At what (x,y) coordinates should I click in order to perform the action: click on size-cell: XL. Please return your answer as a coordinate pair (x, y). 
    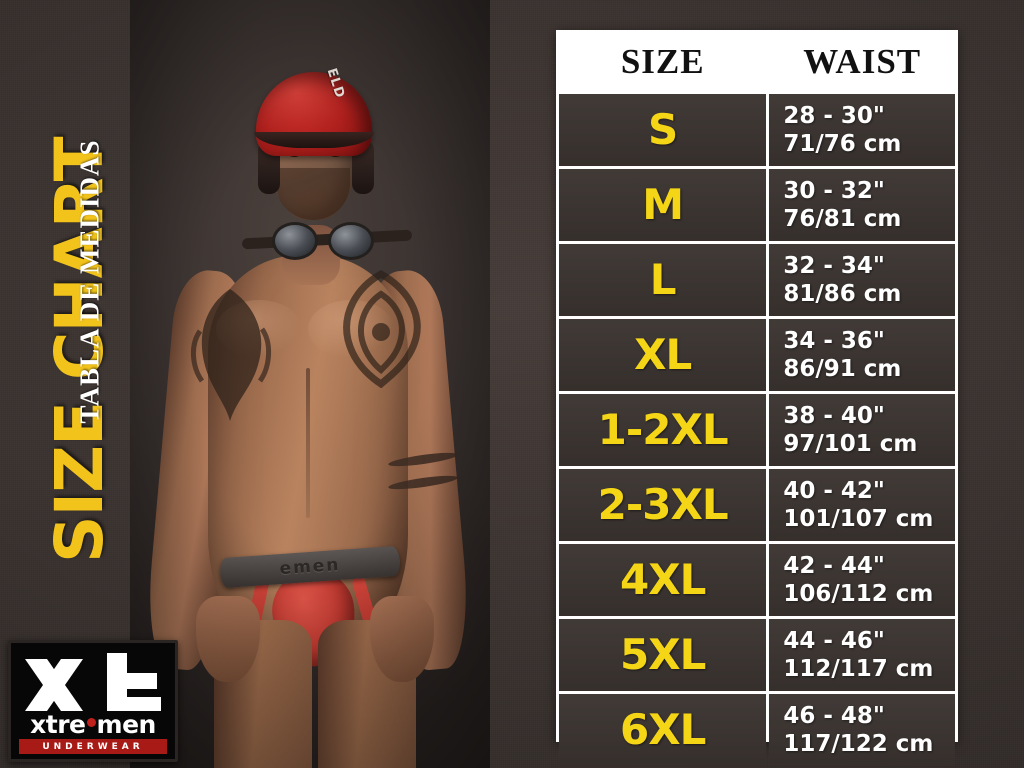
    Looking at the image, I should click on (663, 355).